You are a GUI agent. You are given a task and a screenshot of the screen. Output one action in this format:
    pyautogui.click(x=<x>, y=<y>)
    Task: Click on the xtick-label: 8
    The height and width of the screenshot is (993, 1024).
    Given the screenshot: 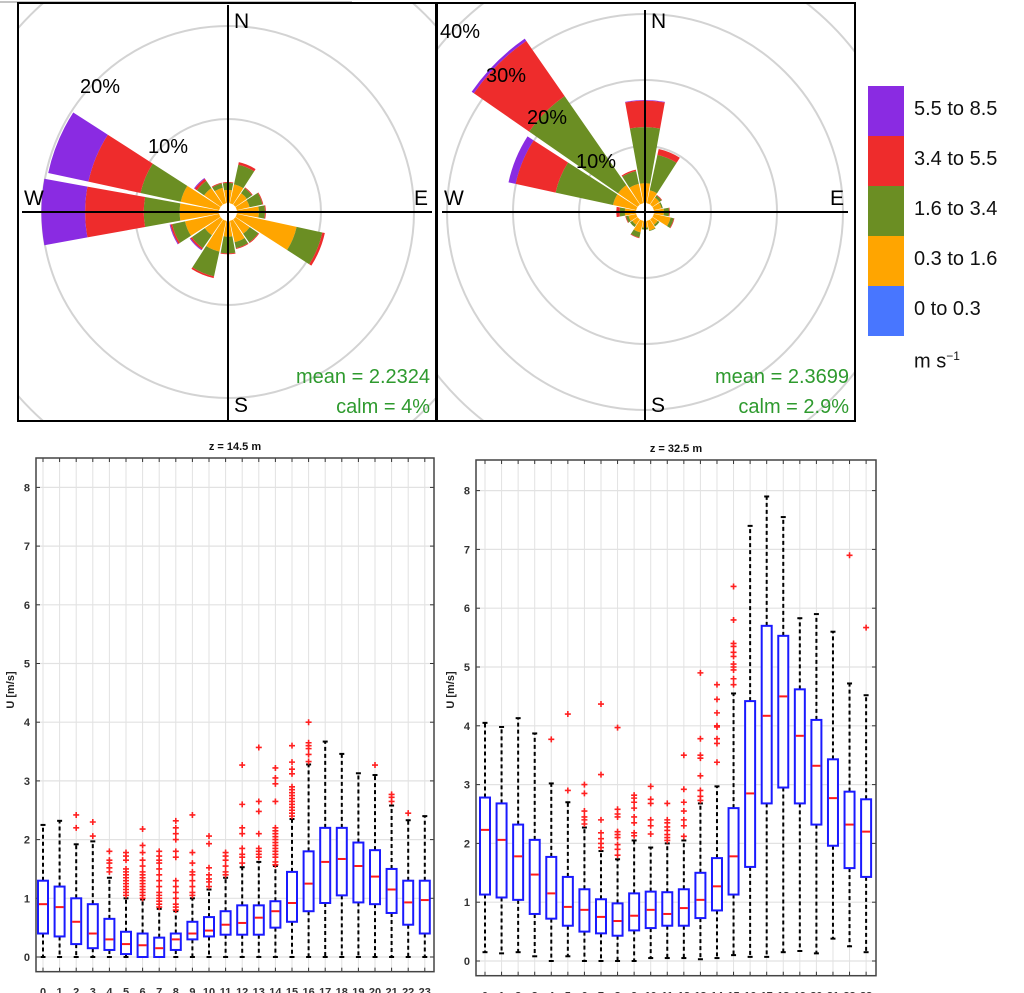 What is the action you would take?
    pyautogui.click(x=617, y=992)
    